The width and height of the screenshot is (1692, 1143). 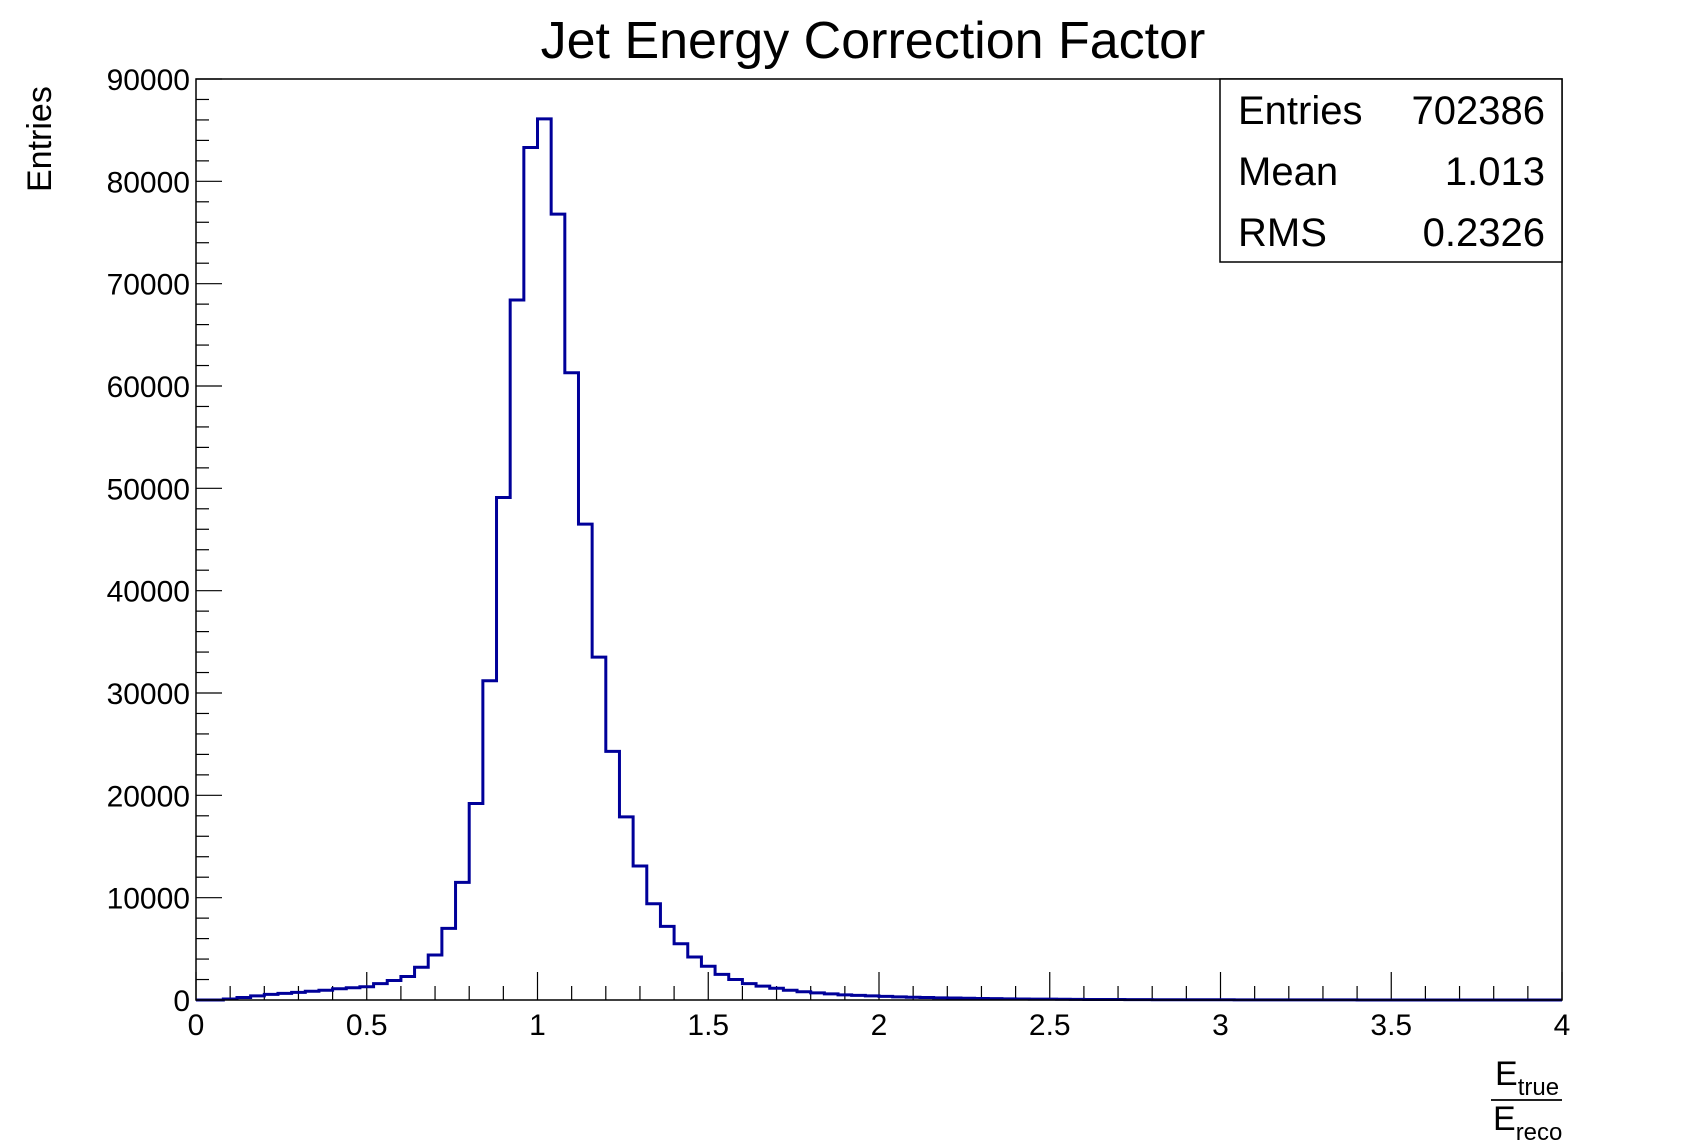 I want to click on x-axis-ticks: 0 0.5 1 1.5 2 2.5 3 3.5 4, so click(x=879, y=1007).